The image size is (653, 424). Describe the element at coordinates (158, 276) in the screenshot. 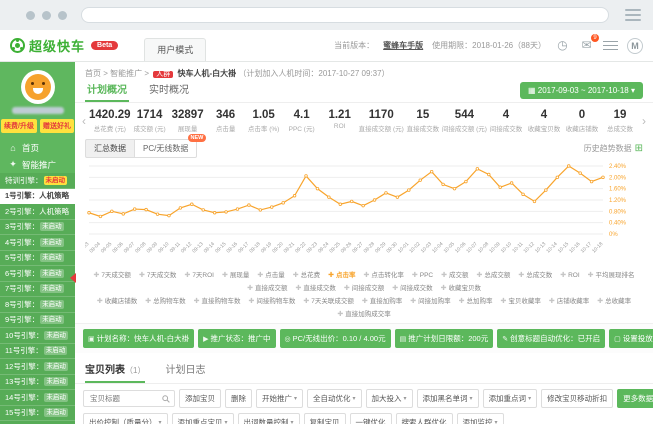

I see `legend-item: ✚ 7天成交数` at that location.